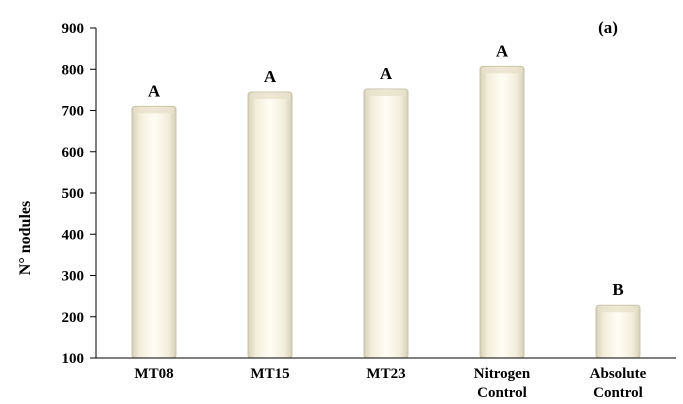 The image size is (683, 404). What do you see at coordinates (269, 374) in the screenshot?
I see `x-tick-label: MT15` at bounding box center [269, 374].